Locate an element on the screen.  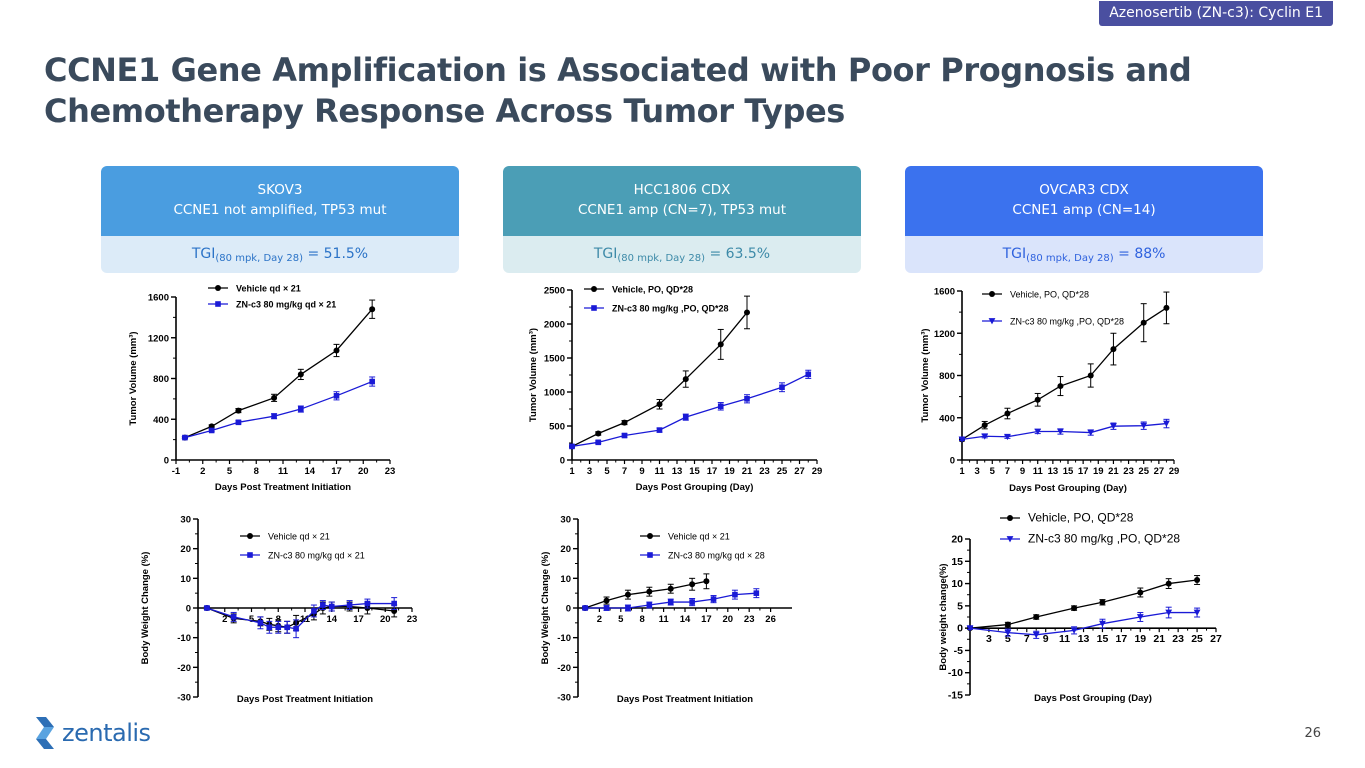
y-tick-label: 15 is located at coordinates (957, 562).